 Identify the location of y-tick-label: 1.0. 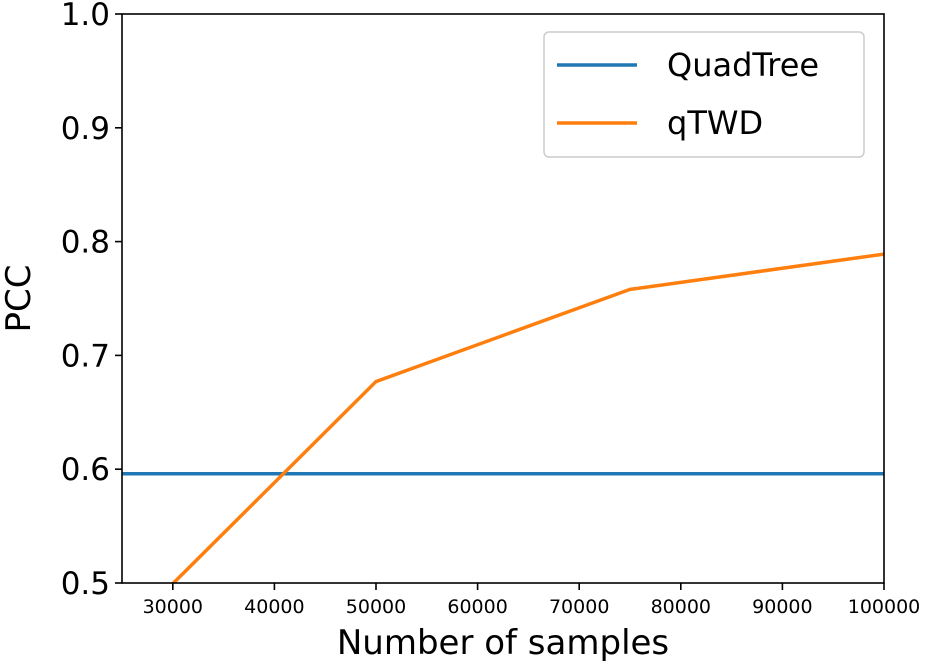
(85, 16).